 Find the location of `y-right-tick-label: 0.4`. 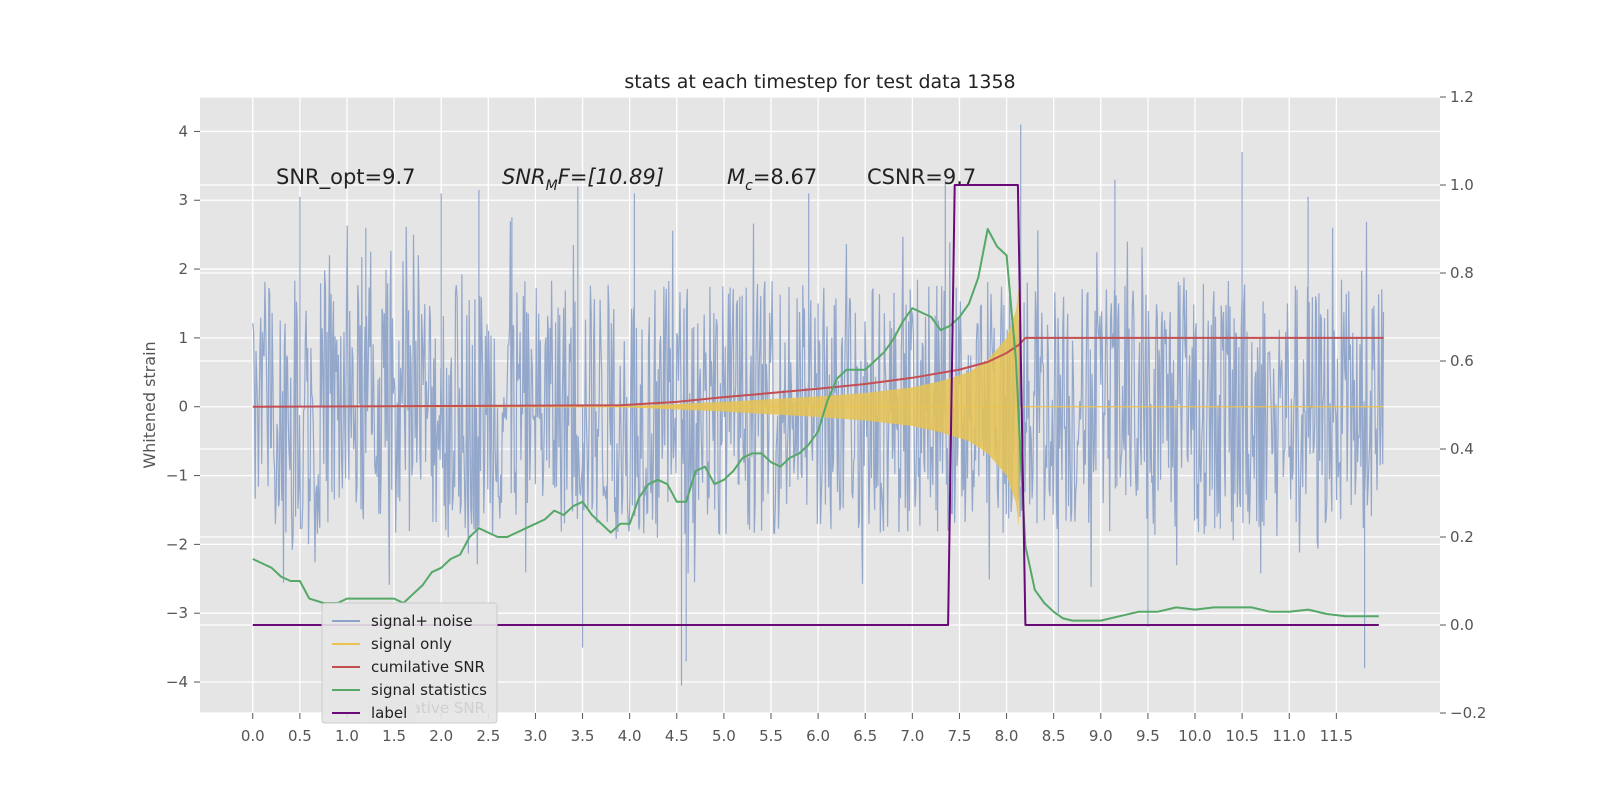

y-right-tick-label: 0.4 is located at coordinates (1462, 449).